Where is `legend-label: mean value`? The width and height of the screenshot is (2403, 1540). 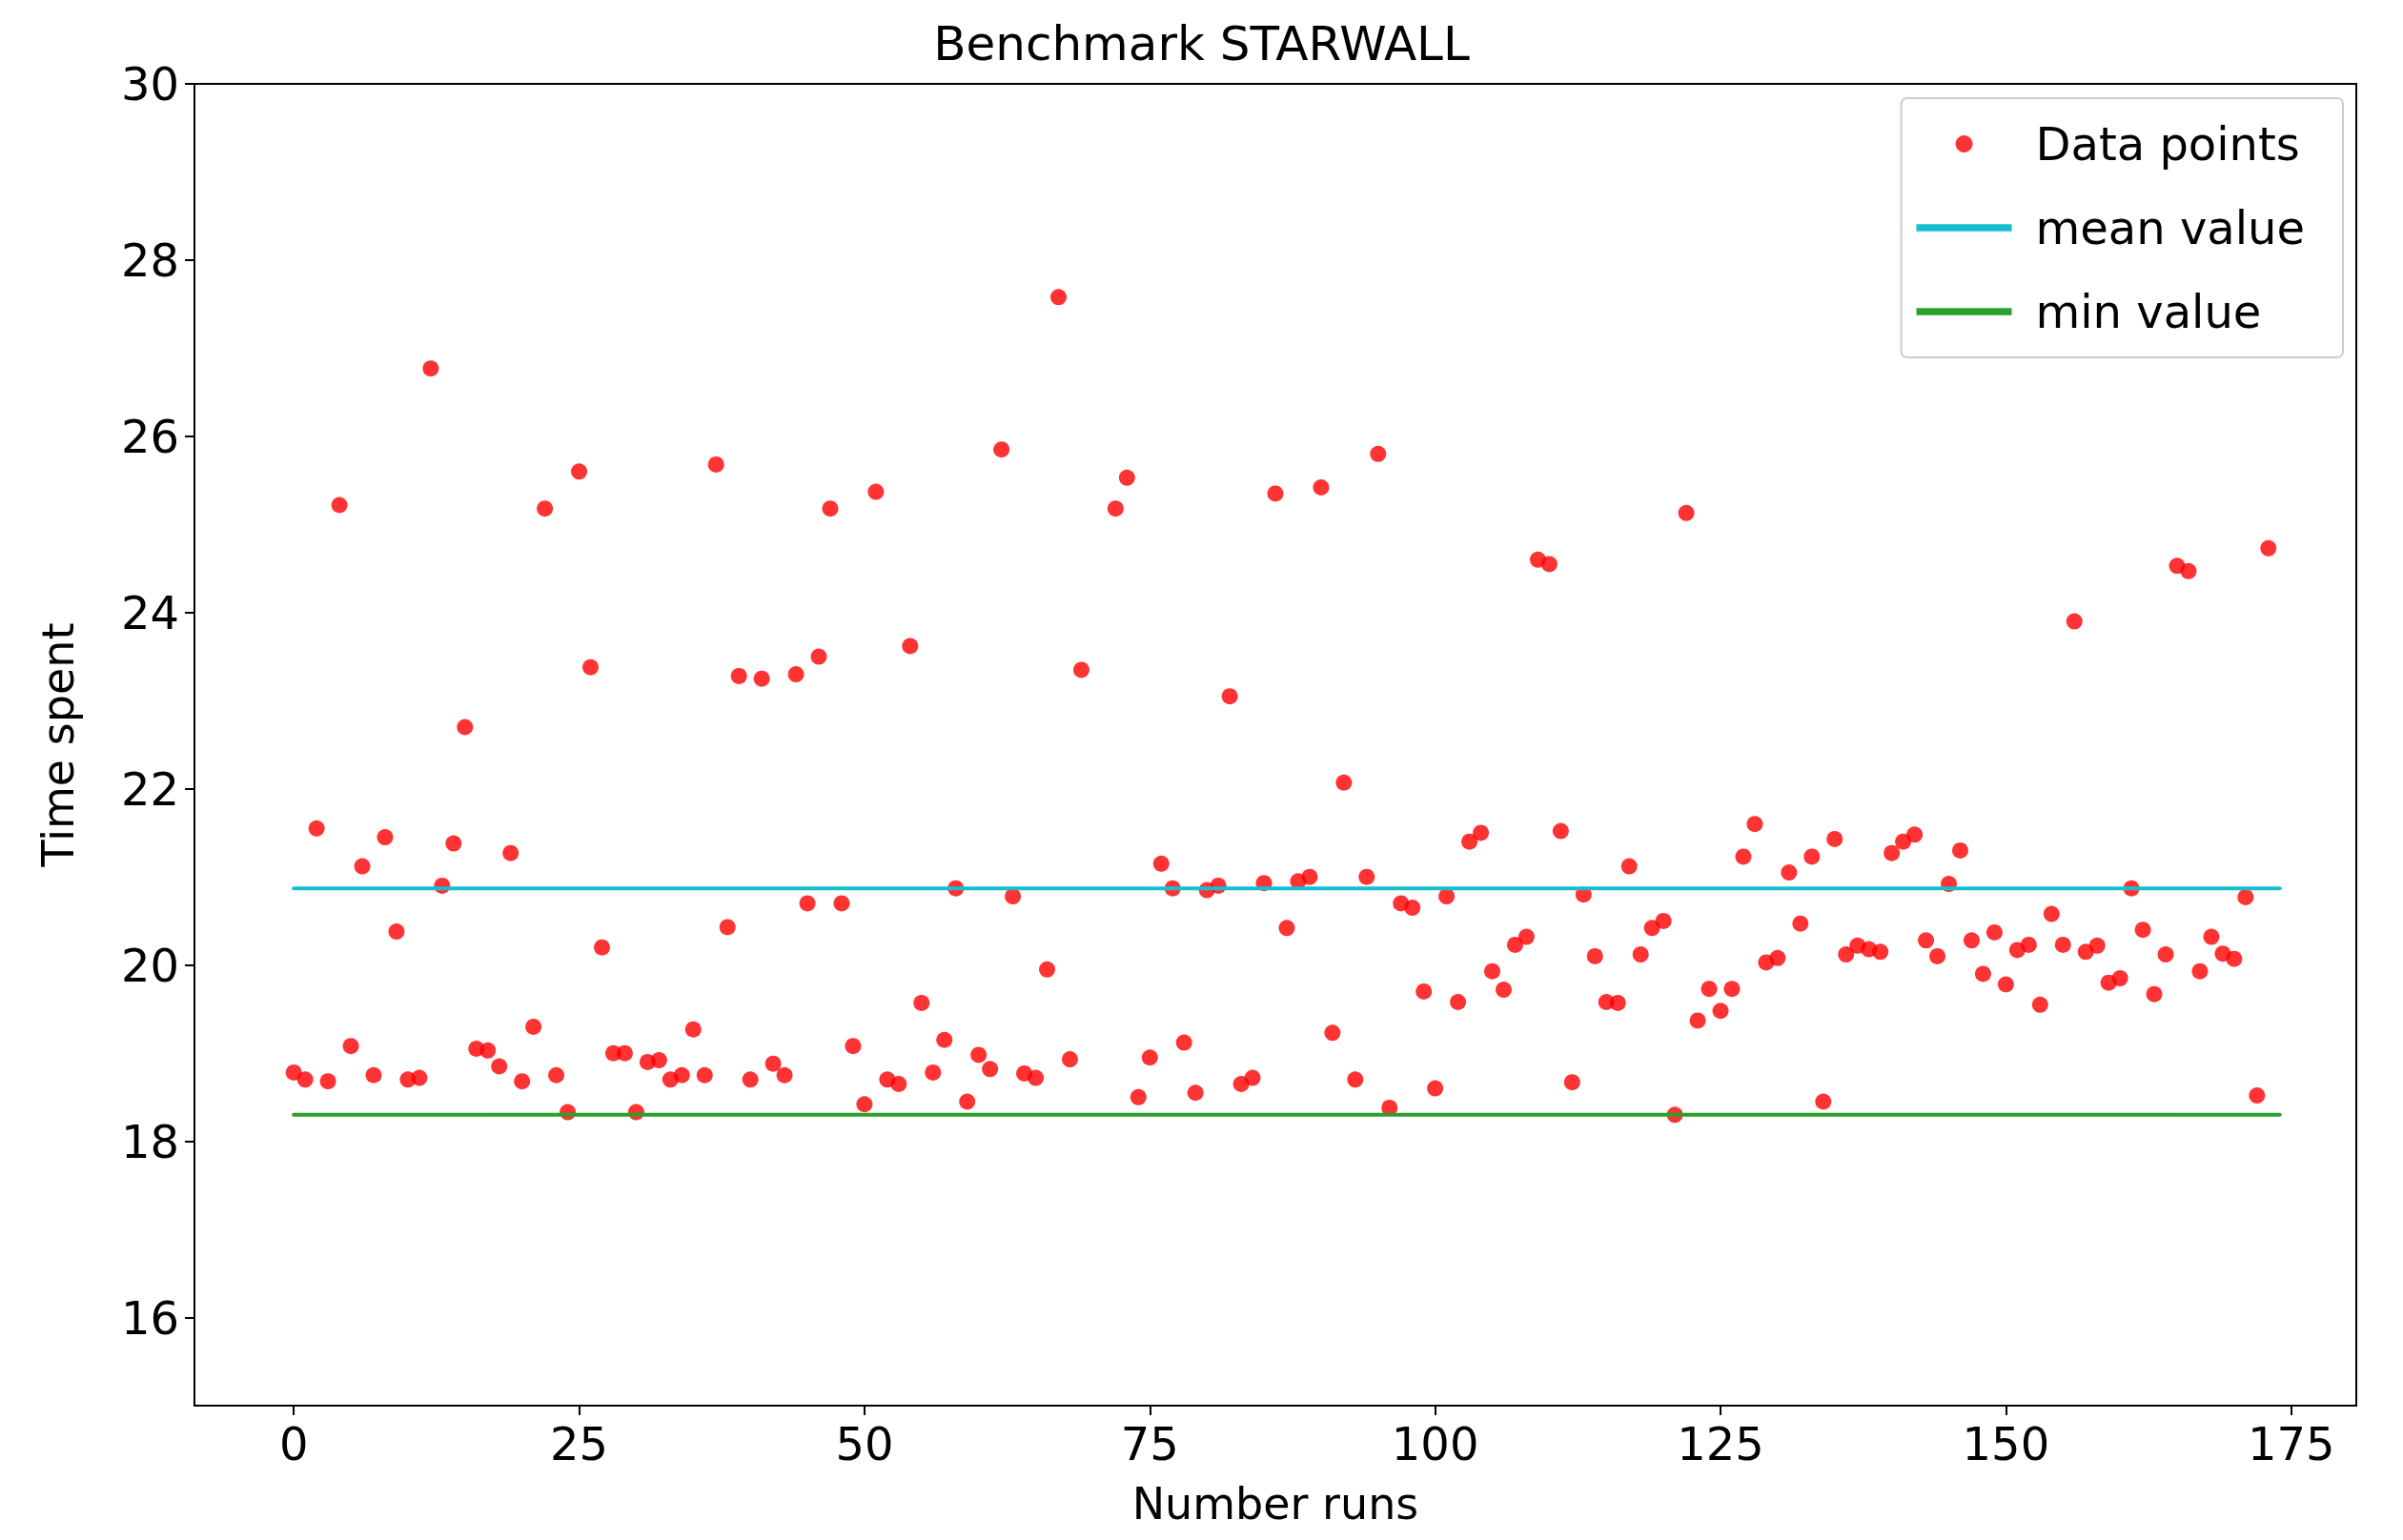
legend-label: mean value is located at coordinates (2171, 227).